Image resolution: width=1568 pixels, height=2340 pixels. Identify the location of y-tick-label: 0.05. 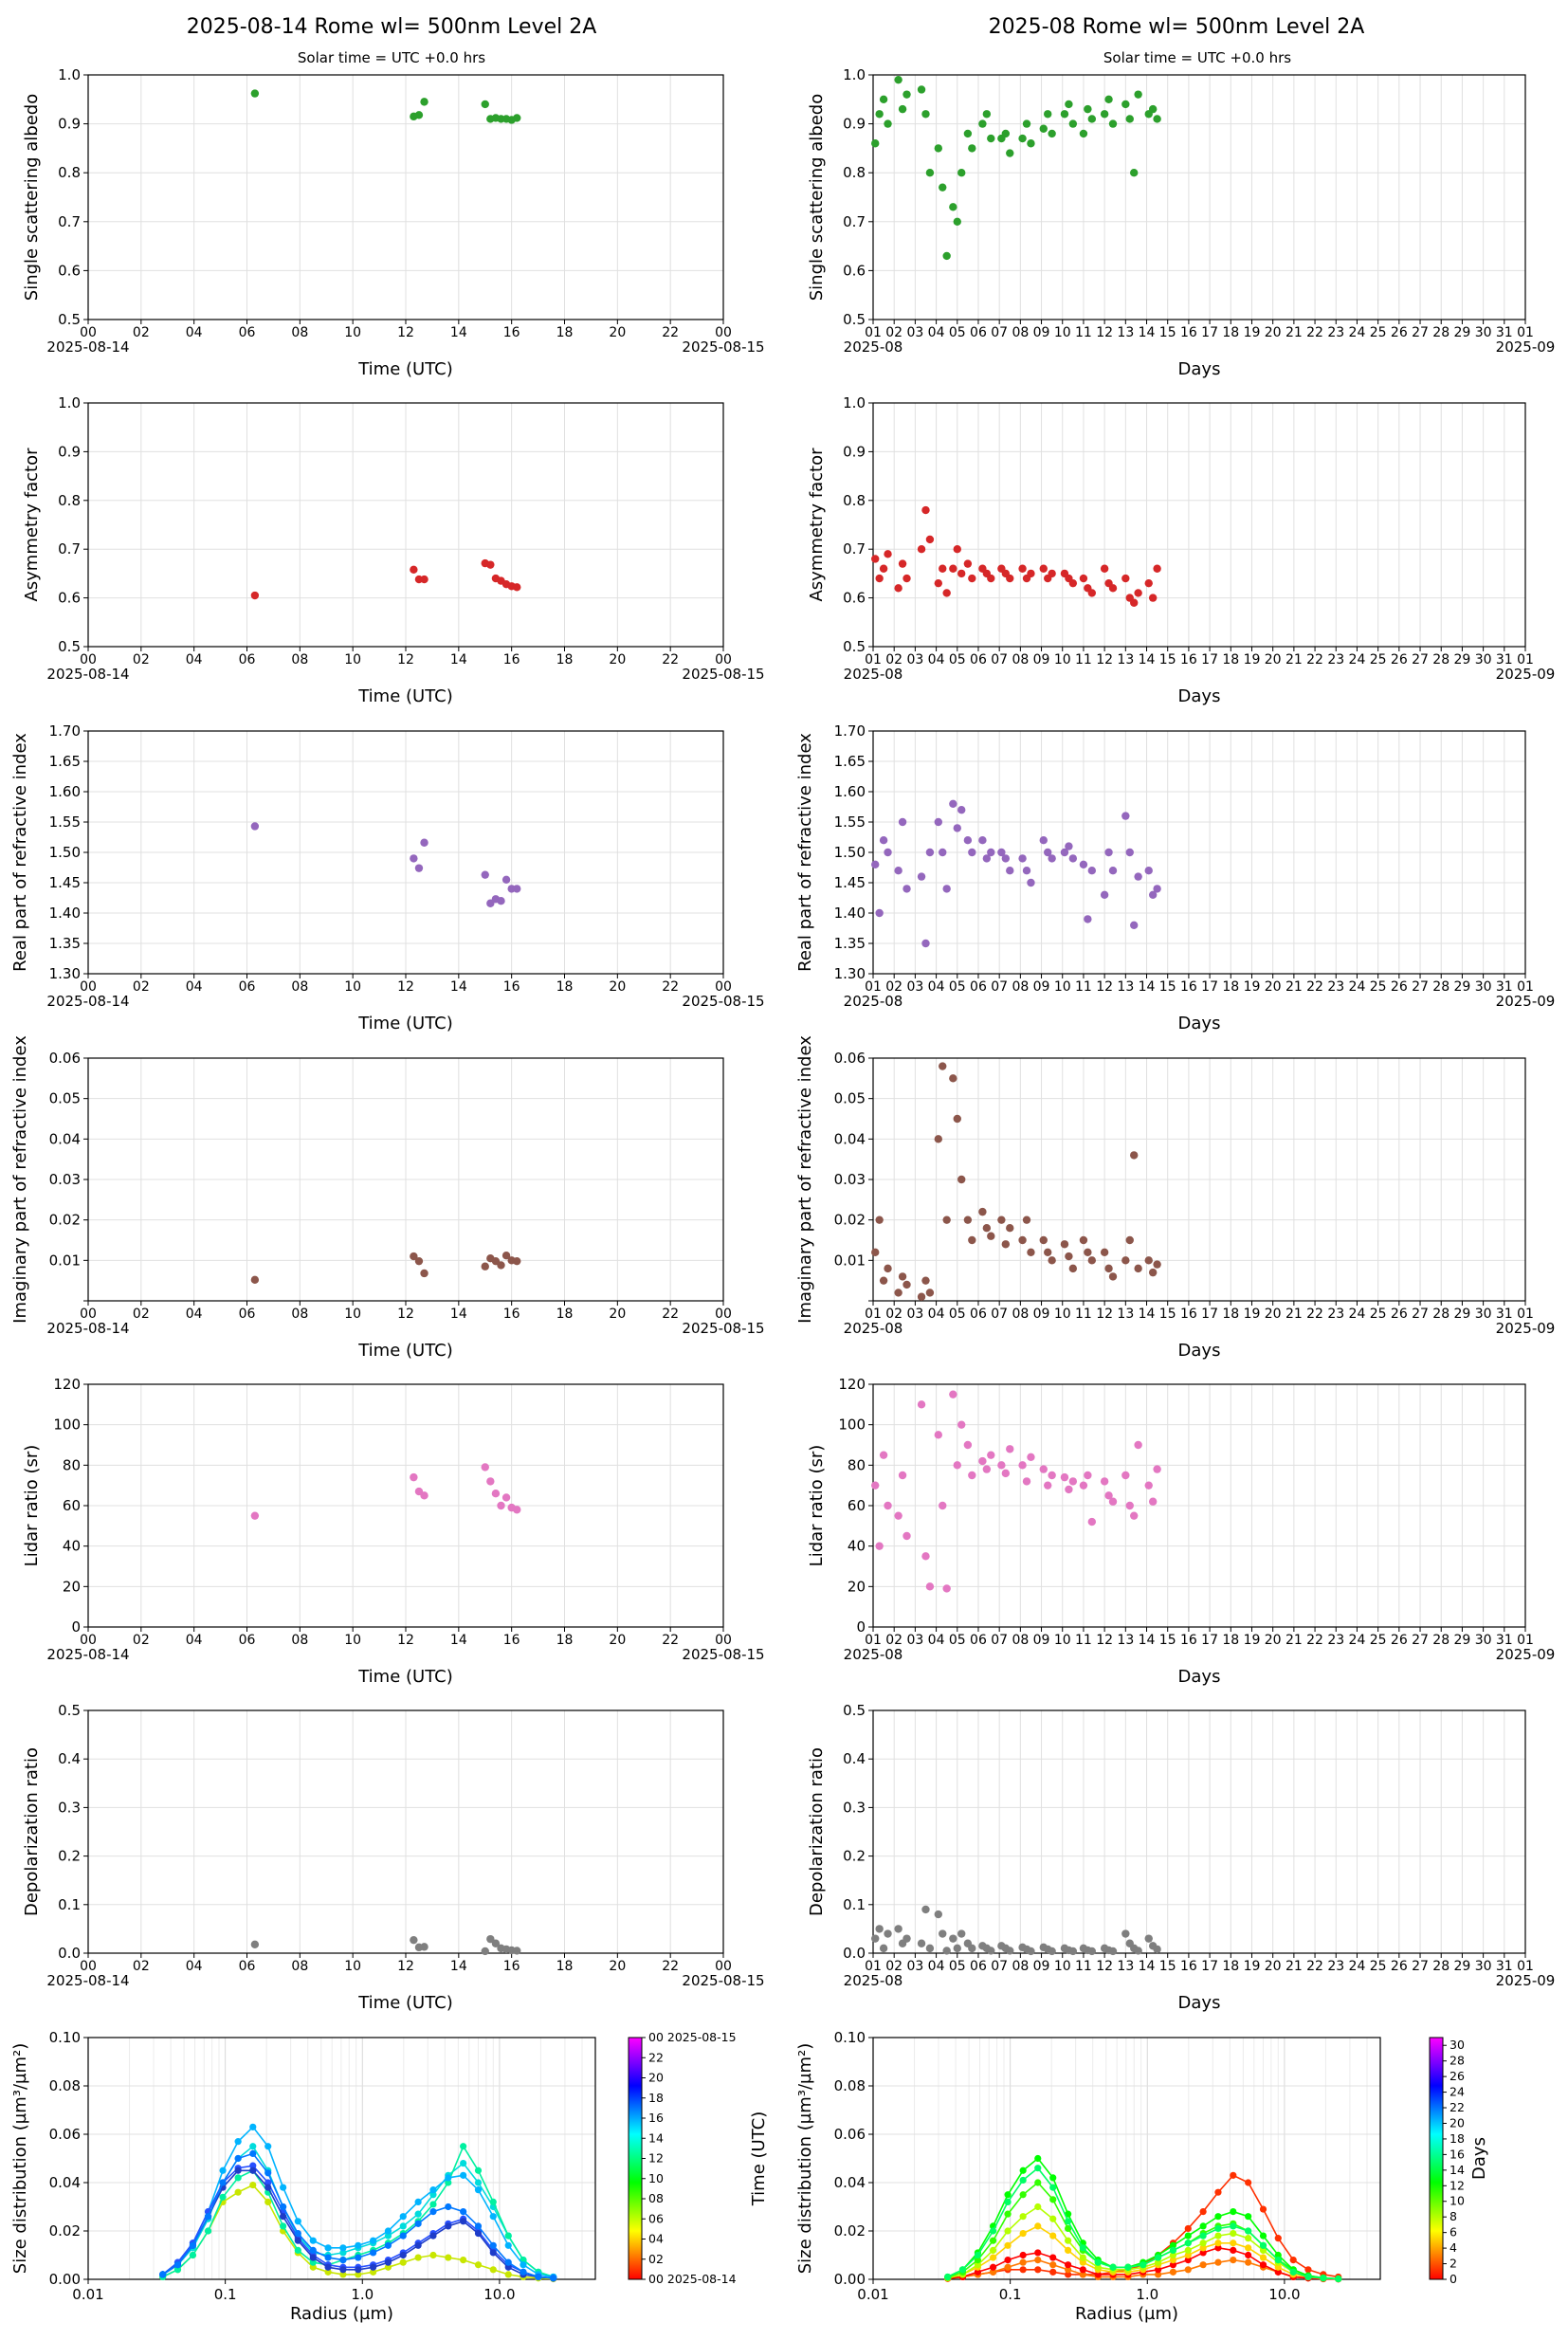
(850, 1098).